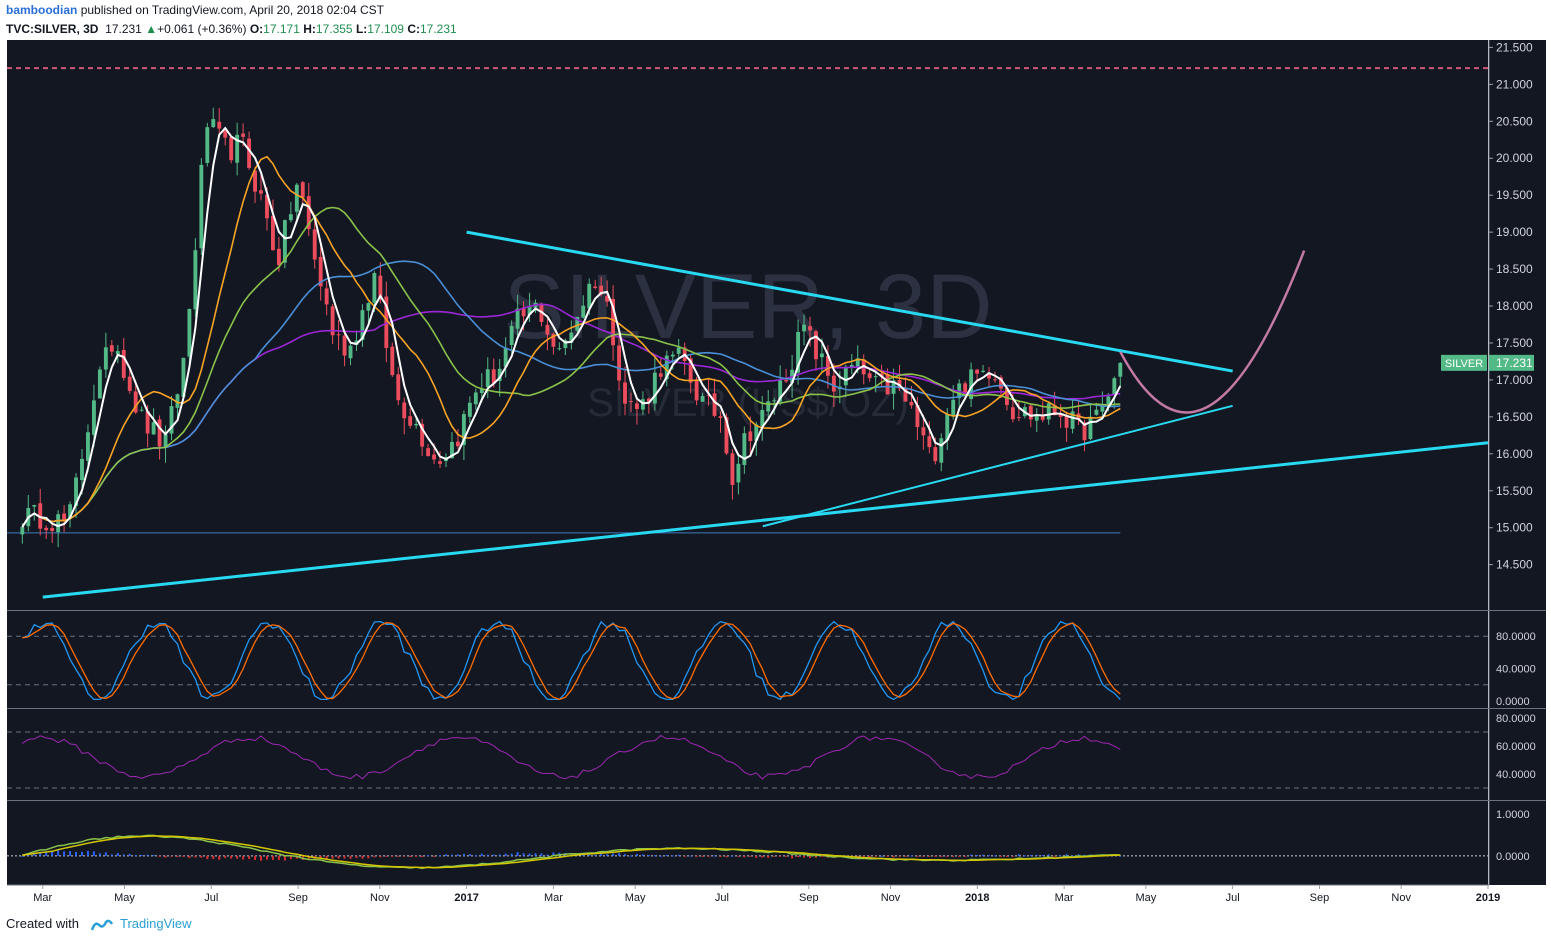 This screenshot has height=942, width=1551. Describe the element at coordinates (1233, 898) in the screenshot. I see `time-tick-label: Jul` at that location.